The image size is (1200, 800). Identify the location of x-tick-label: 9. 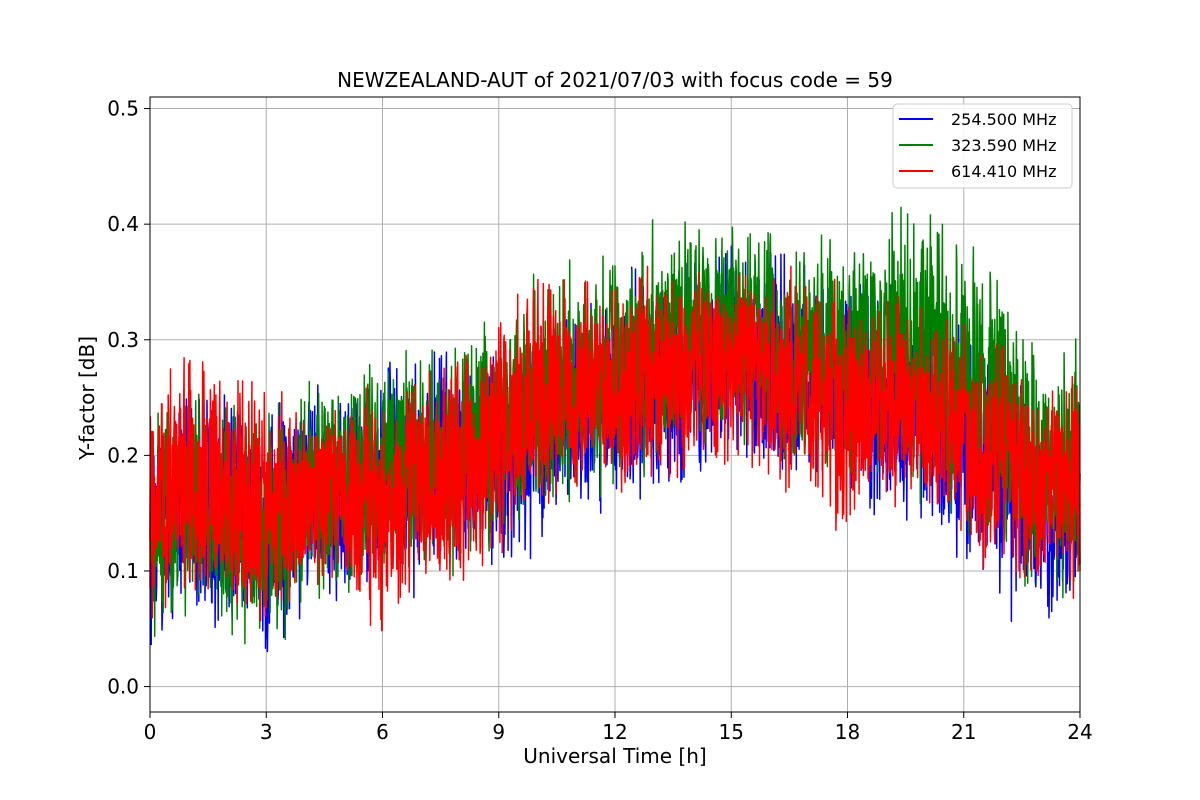
(498, 732).